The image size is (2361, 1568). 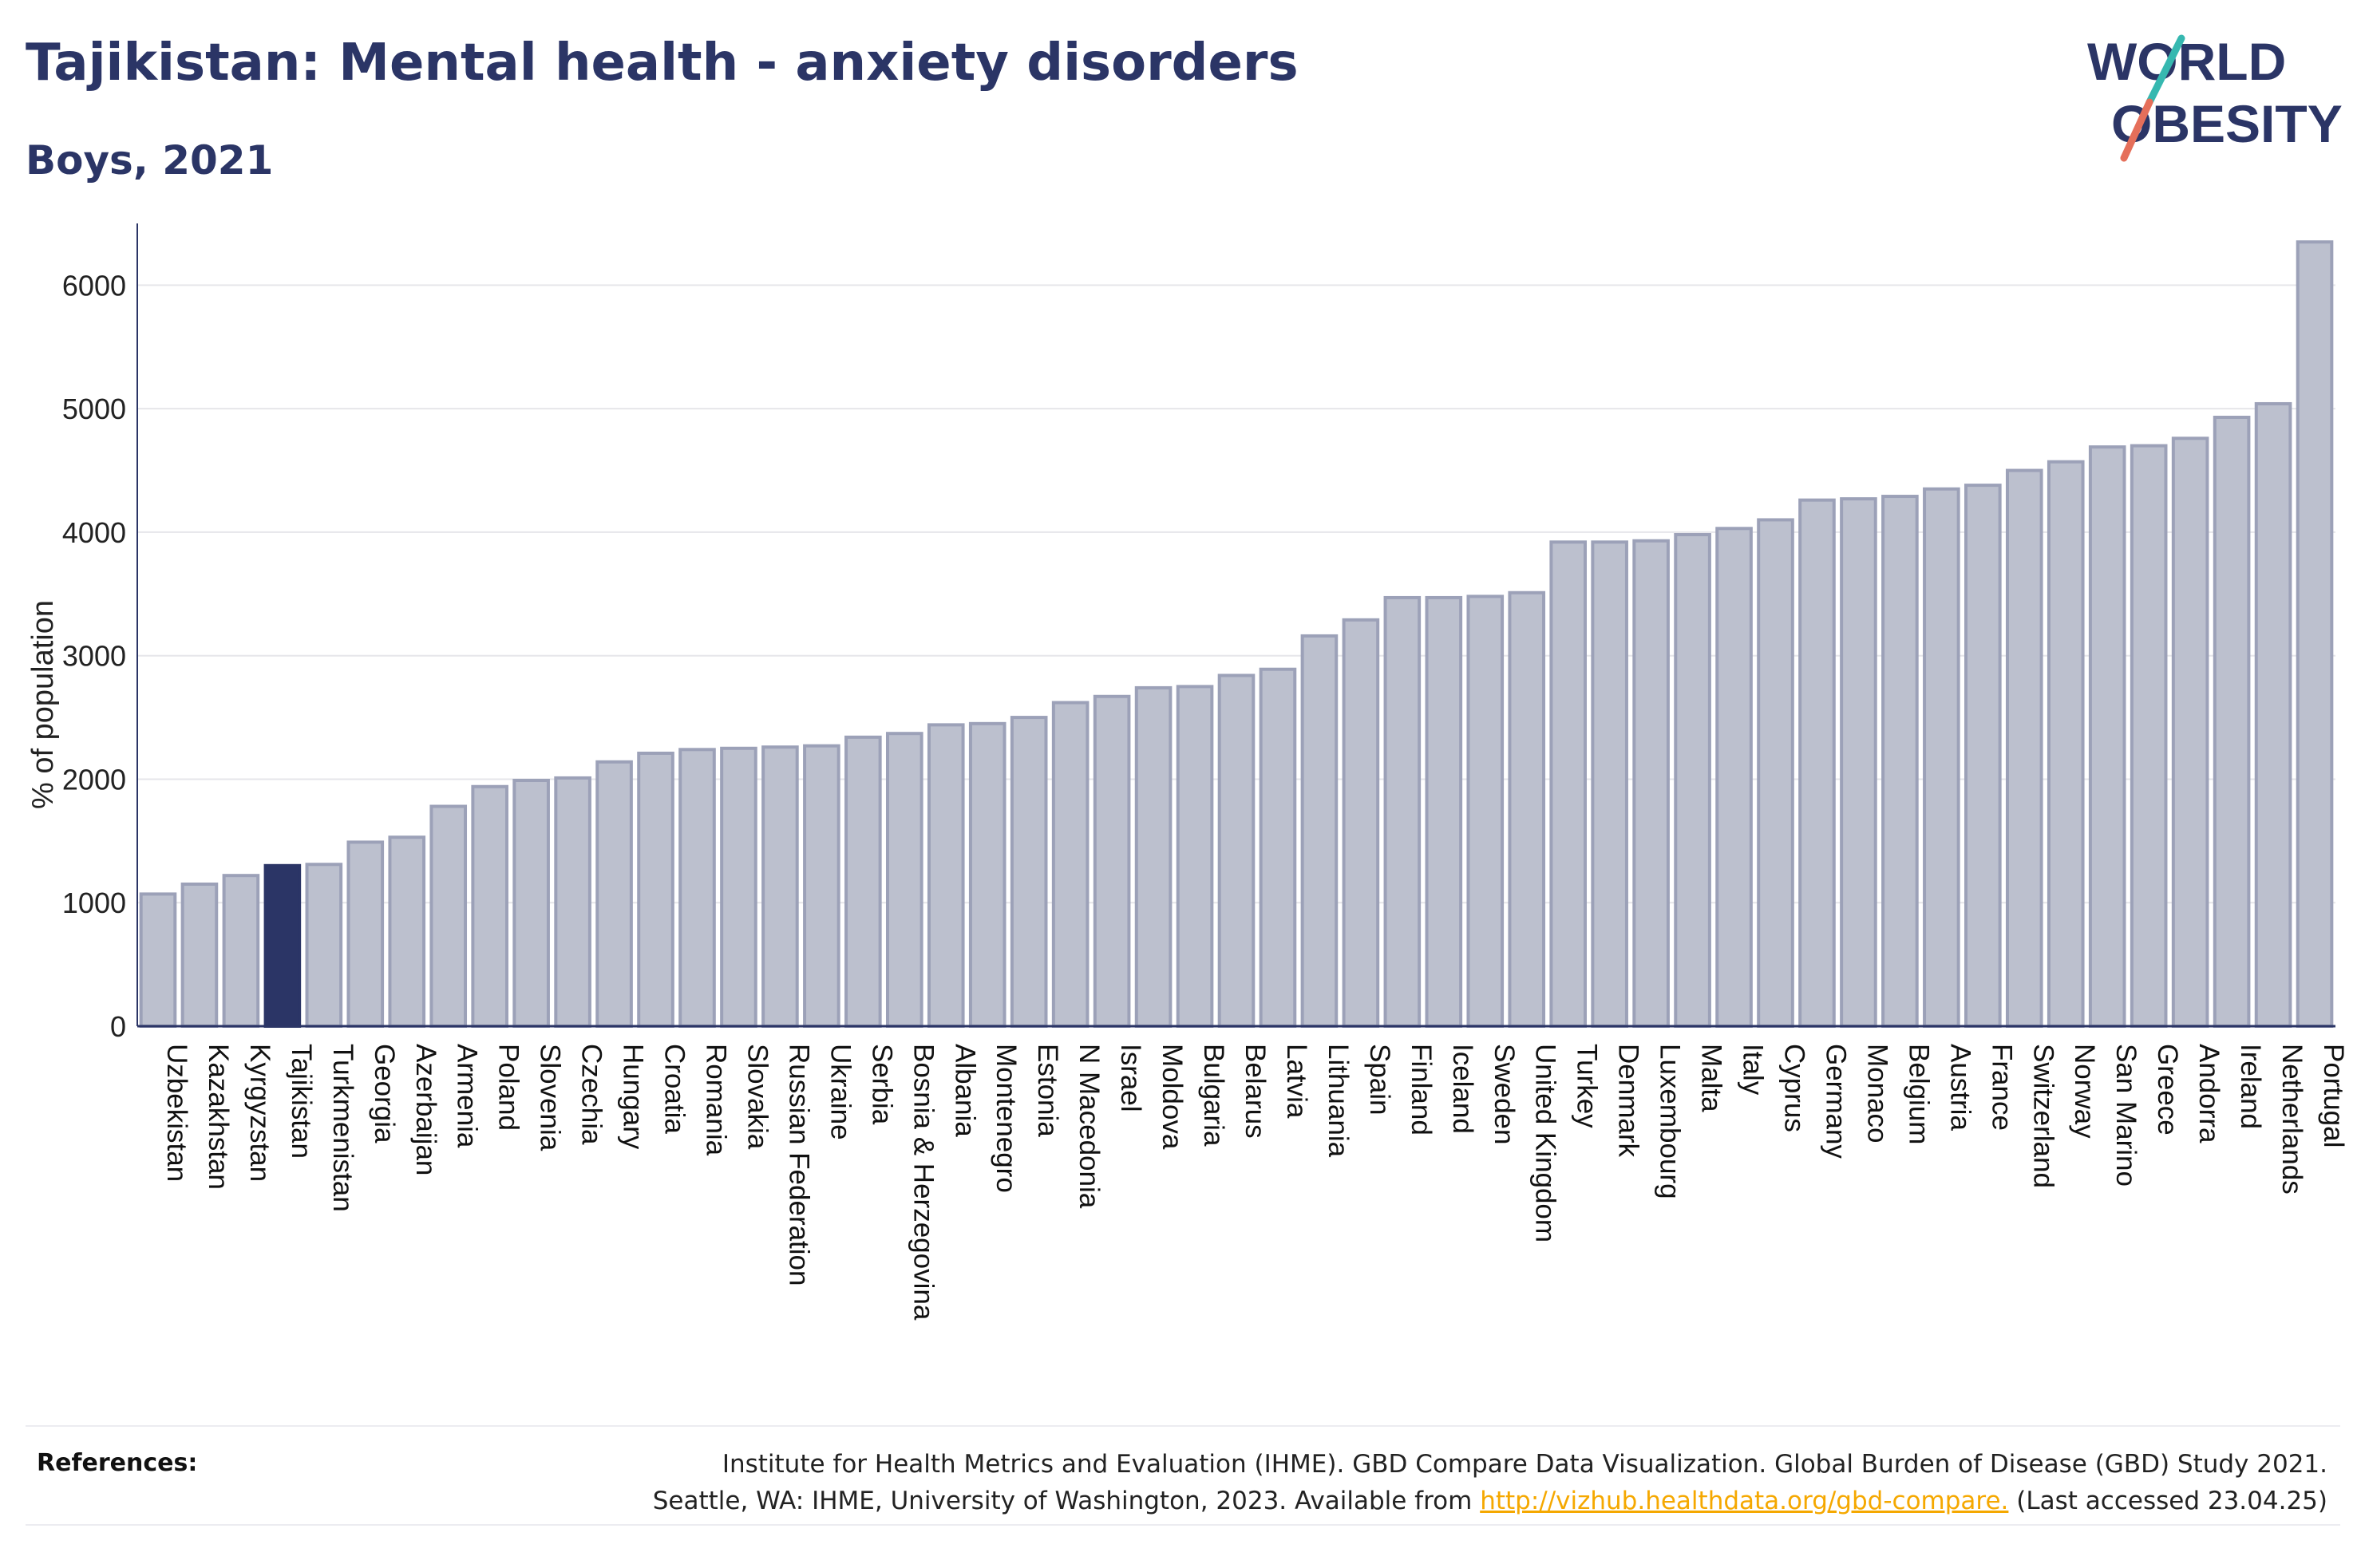 What do you see at coordinates (1692, 780) in the screenshot?
I see `bar-malta` at bounding box center [1692, 780].